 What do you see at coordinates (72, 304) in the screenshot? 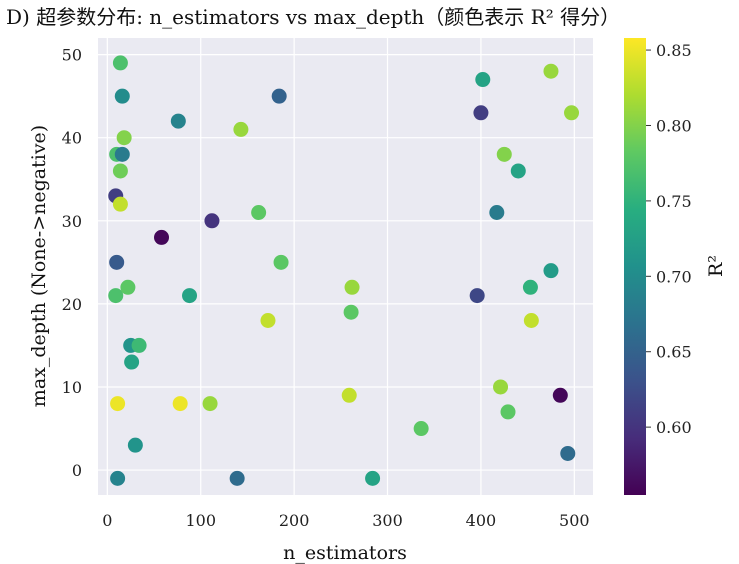
I see `y-tick-label: 20` at bounding box center [72, 304].